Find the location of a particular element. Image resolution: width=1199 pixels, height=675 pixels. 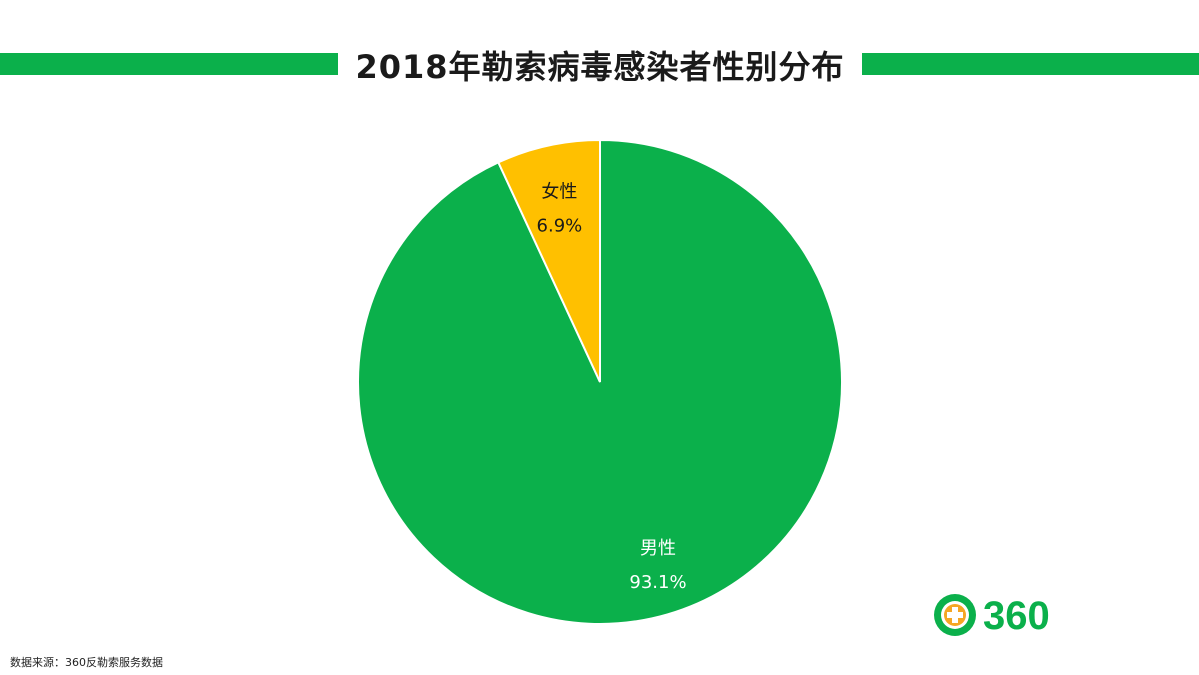

data-source-note: 数据来源：360反勒索服务数据 is located at coordinates (86, 662).